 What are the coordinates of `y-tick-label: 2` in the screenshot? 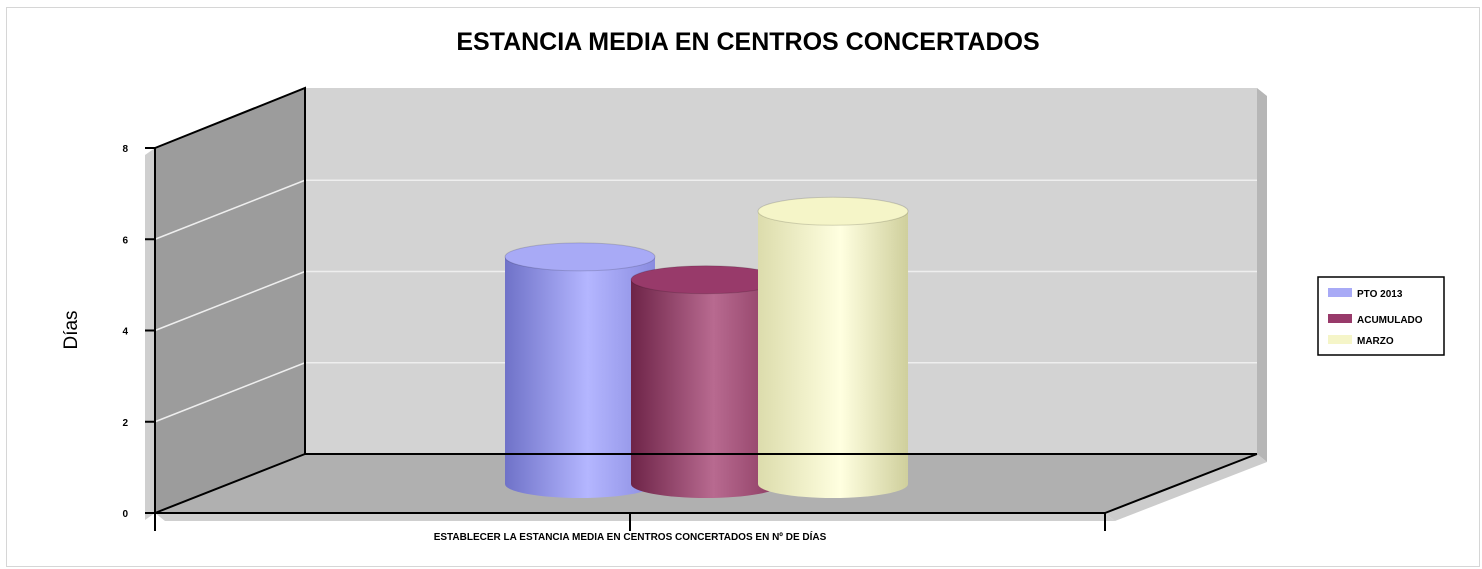 It's located at (125, 423).